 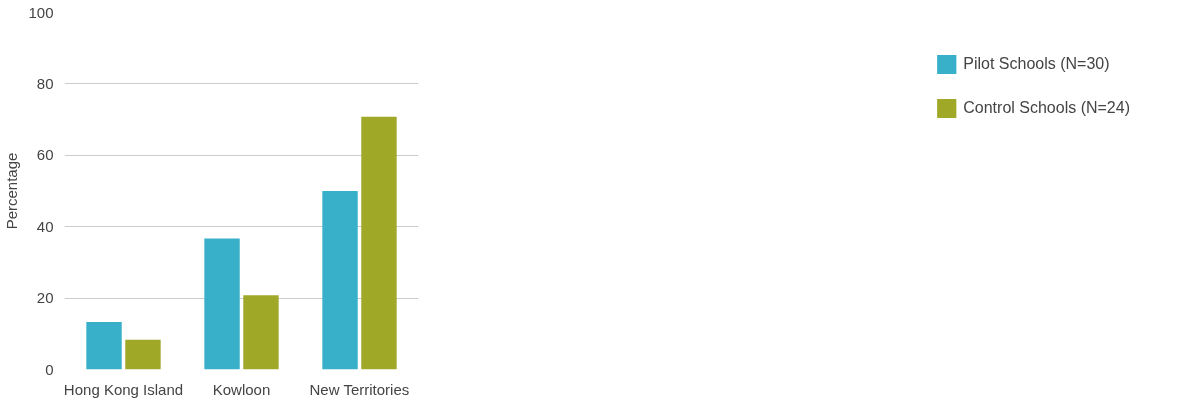 What do you see at coordinates (45, 155) in the screenshot?
I see `y-tick-label: 60` at bounding box center [45, 155].